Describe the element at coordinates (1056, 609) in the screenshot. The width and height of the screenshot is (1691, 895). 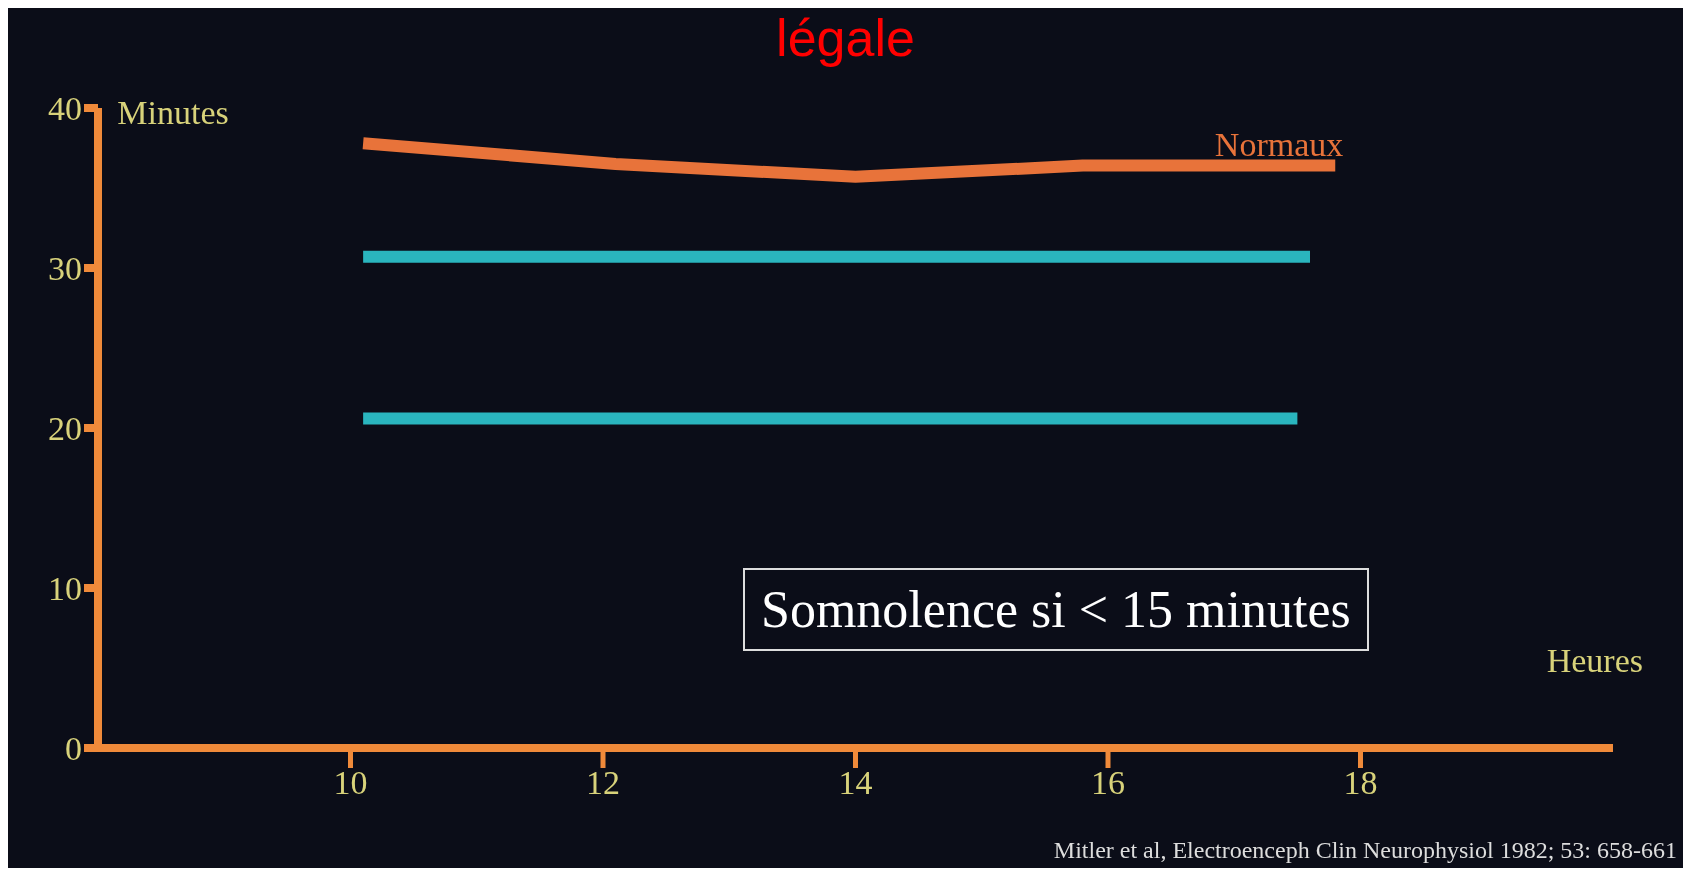
I see `annotation: Somnolence si < 15 minutes` at that location.